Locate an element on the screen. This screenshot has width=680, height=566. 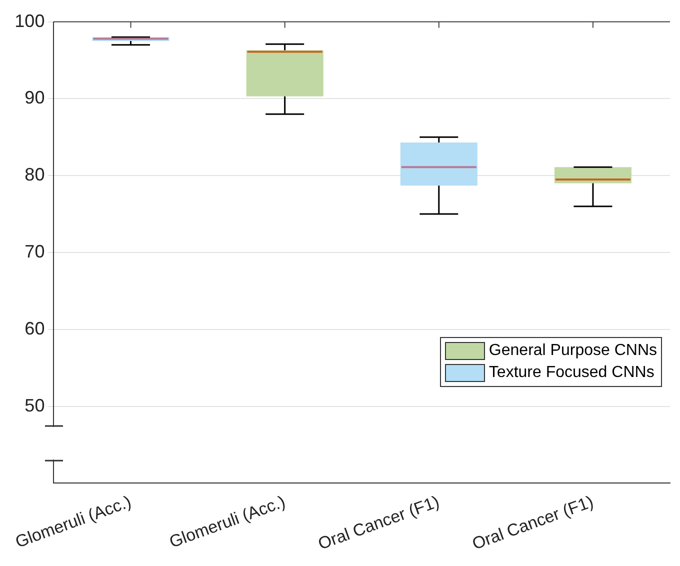
y-tick-label: 90 is located at coordinates (34, 98).